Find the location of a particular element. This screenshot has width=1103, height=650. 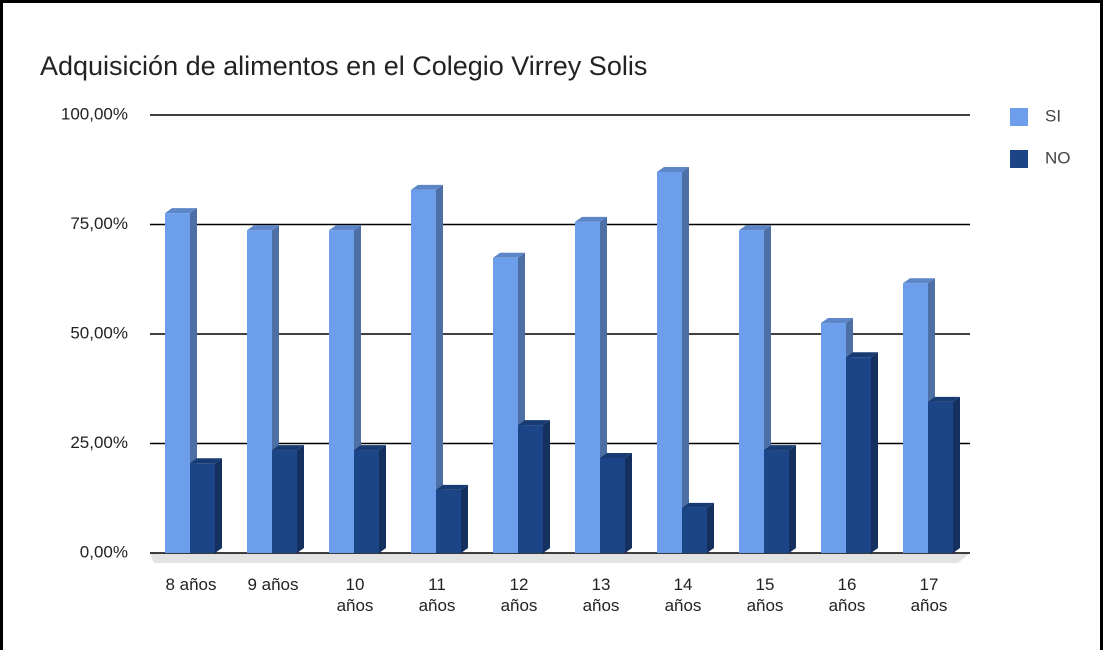

x-tick-label: 15 años is located at coordinates (765, 595).